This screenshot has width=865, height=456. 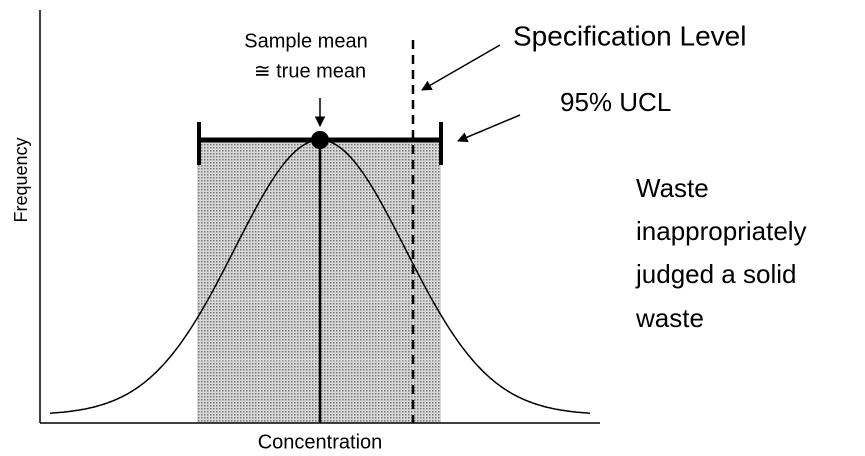 I want to click on note-line: judged a solid, so click(x=715, y=274).